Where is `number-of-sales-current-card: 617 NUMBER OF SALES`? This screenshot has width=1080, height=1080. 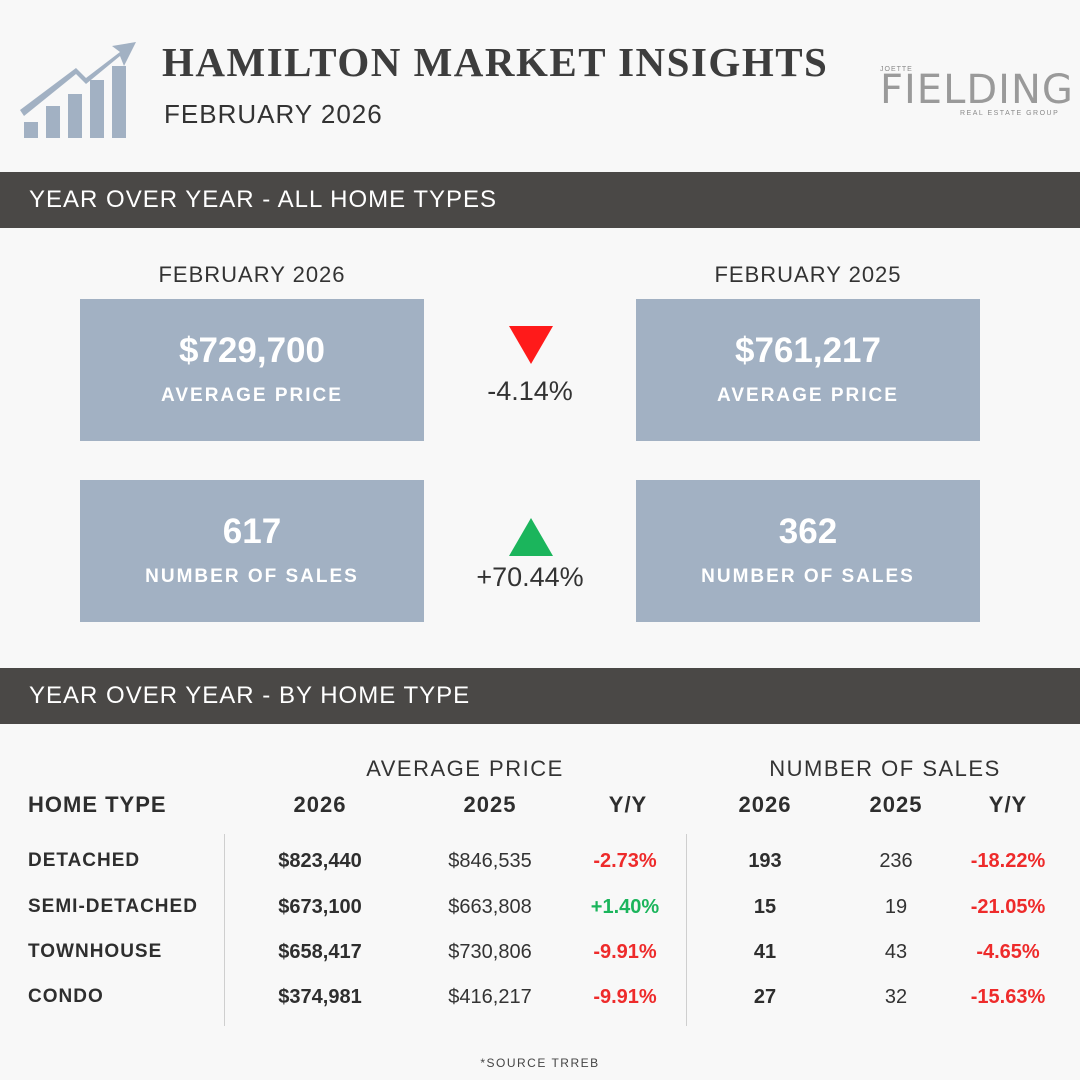
number-of-sales-current-card: 617 NUMBER OF SALES is located at coordinates (252, 551).